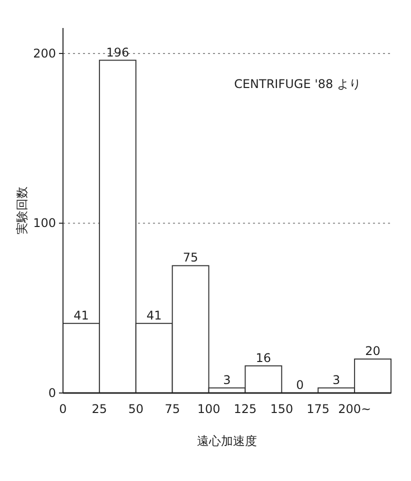 Image resolution: width=411 pixels, height=481 pixels. What do you see at coordinates (297, 84) in the screenshot?
I see `annotation: CENTRIFUGE '88 より` at bounding box center [297, 84].